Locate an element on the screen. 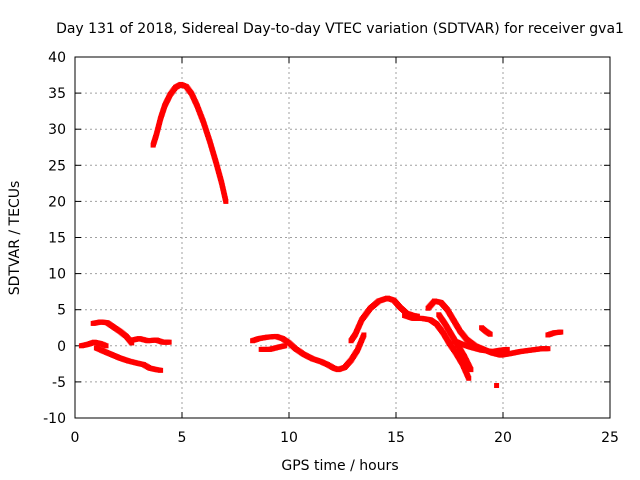 The width and height of the screenshot is (640, 480). series-arc-i is located at coordinates (488, 328).